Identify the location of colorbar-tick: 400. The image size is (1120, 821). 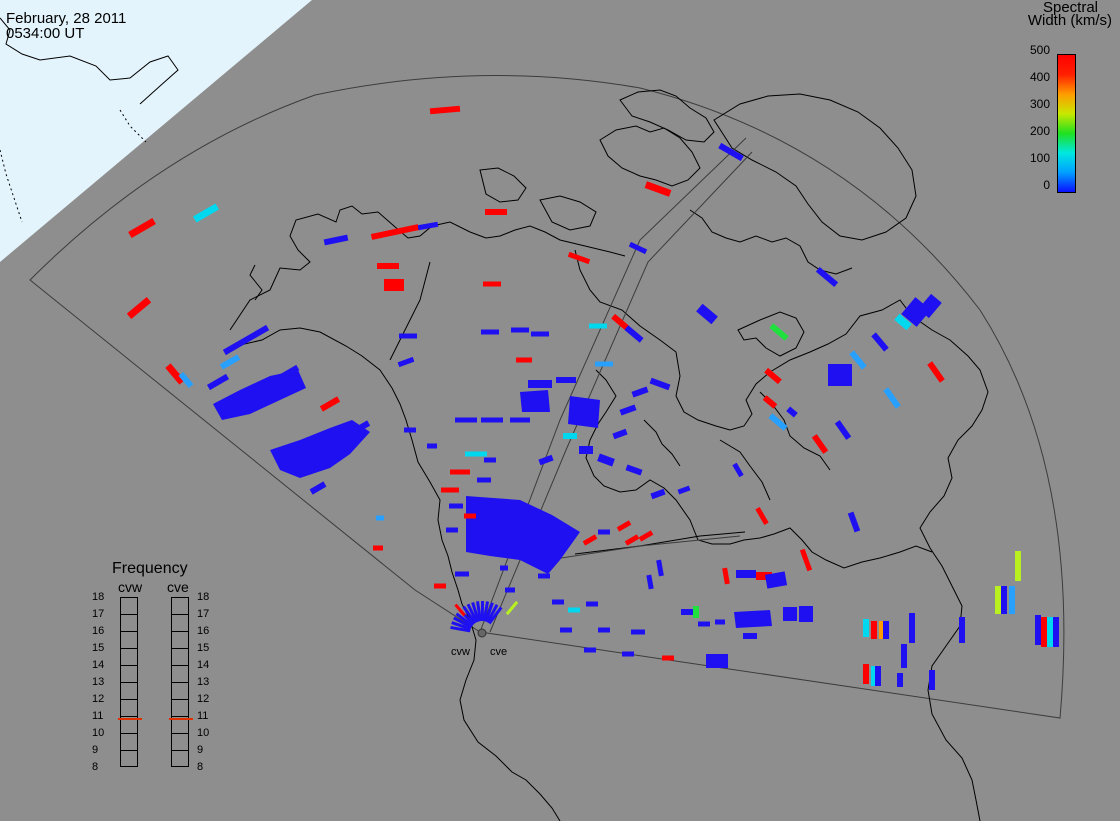
(1039, 77).